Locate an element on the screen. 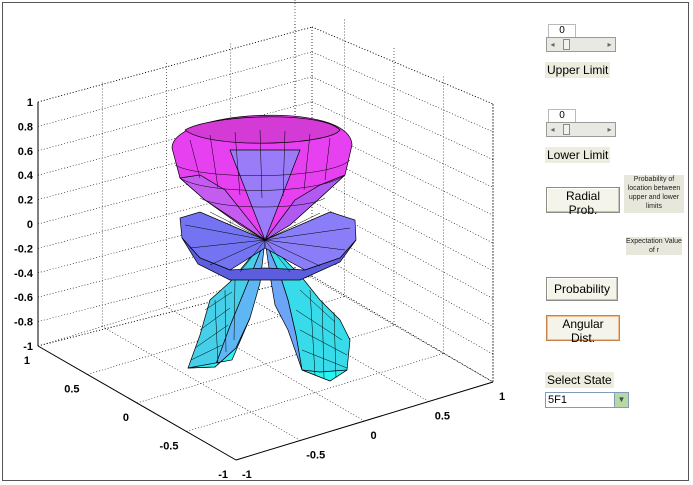 The image size is (693, 485). z-tick-label: 0.4 is located at coordinates (26, 176).